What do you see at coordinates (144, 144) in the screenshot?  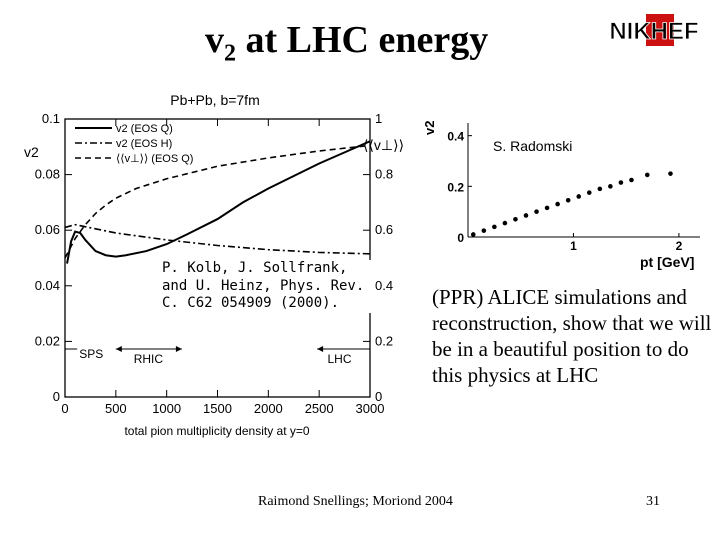 I see `legend-entry: v2 (EOS H)` at bounding box center [144, 144].